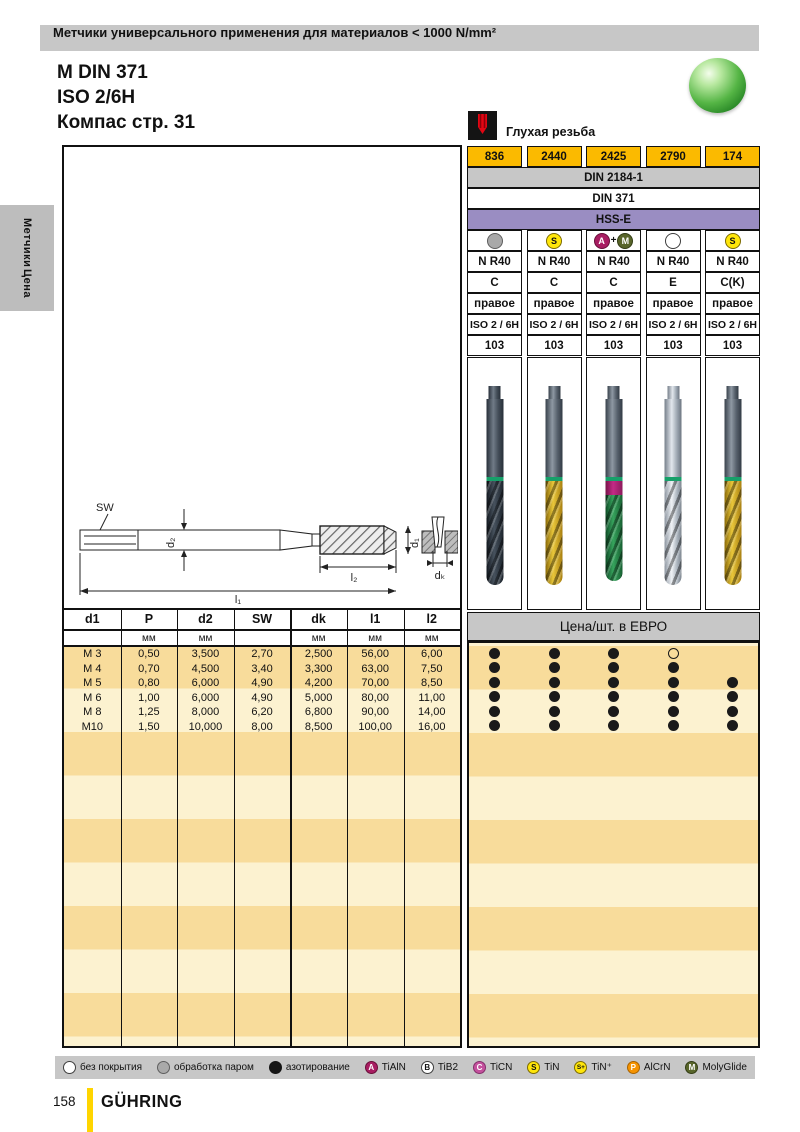  I want to click on coating-cell, so click(494, 240).